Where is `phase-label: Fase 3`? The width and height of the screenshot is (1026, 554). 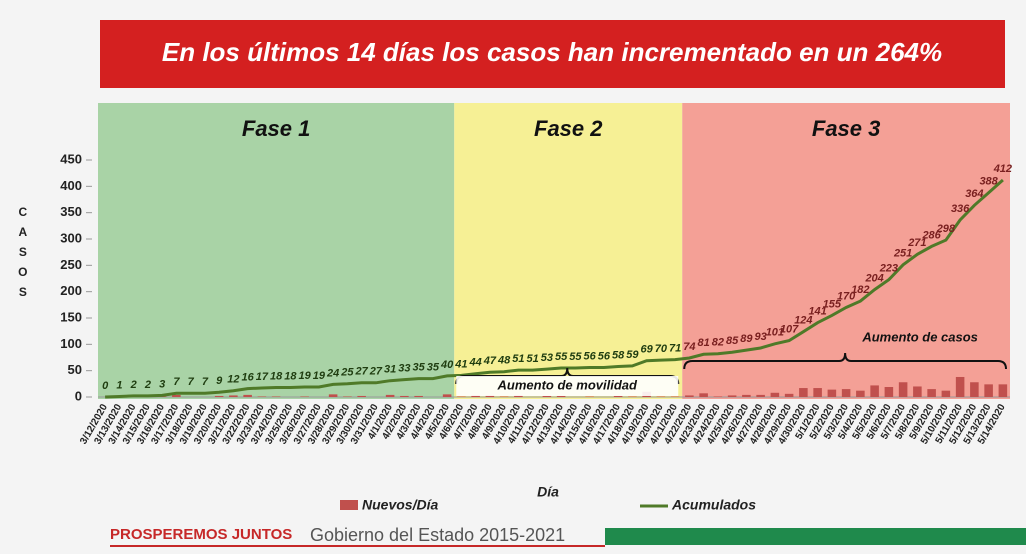
phase-label: Fase 3 is located at coordinates (846, 128).